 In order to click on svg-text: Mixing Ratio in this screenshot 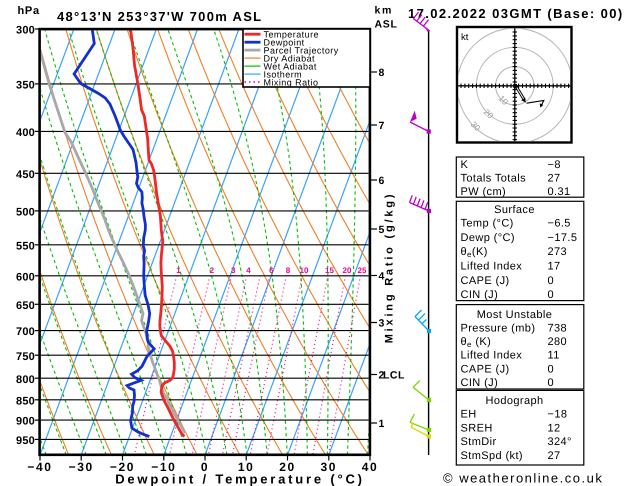, I will do `click(291, 82)`.